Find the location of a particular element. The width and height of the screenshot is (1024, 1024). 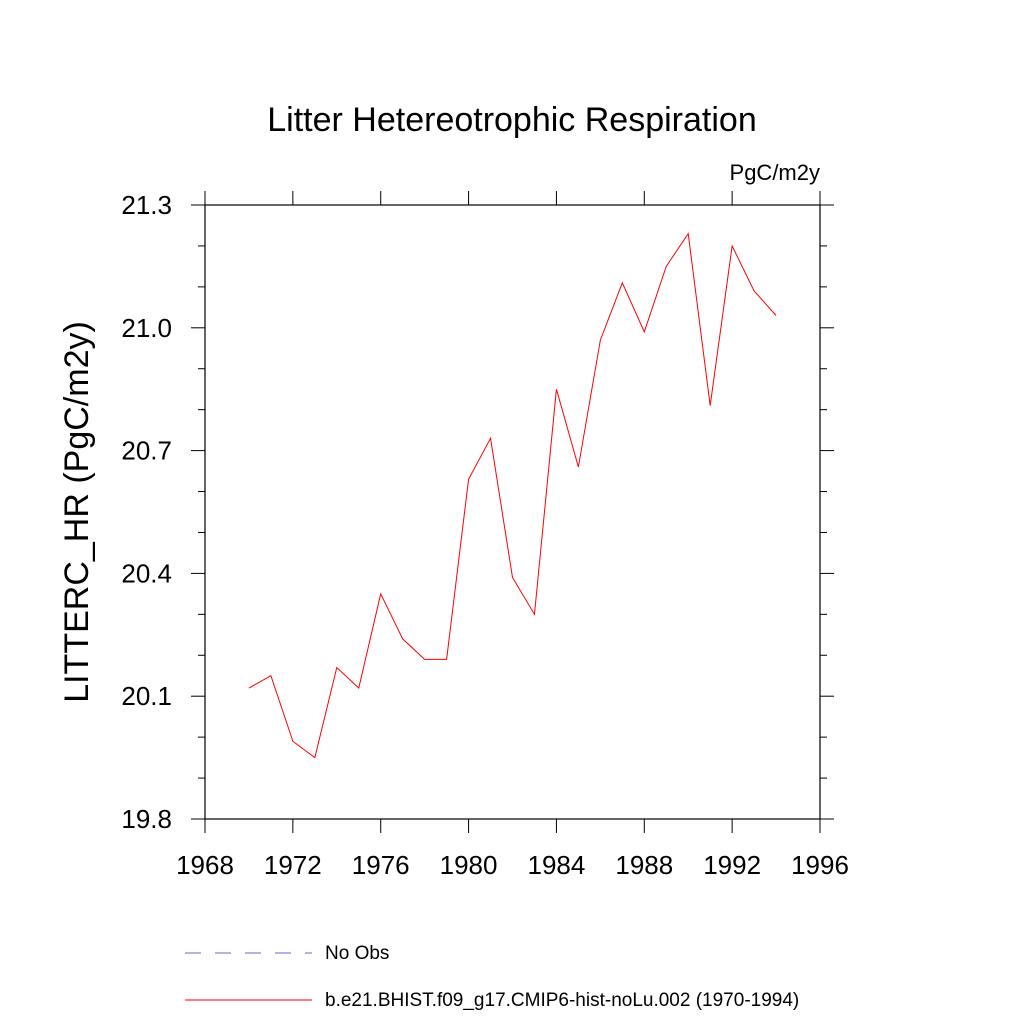

x-tick-label-1968: 1968 is located at coordinates (205, 865).